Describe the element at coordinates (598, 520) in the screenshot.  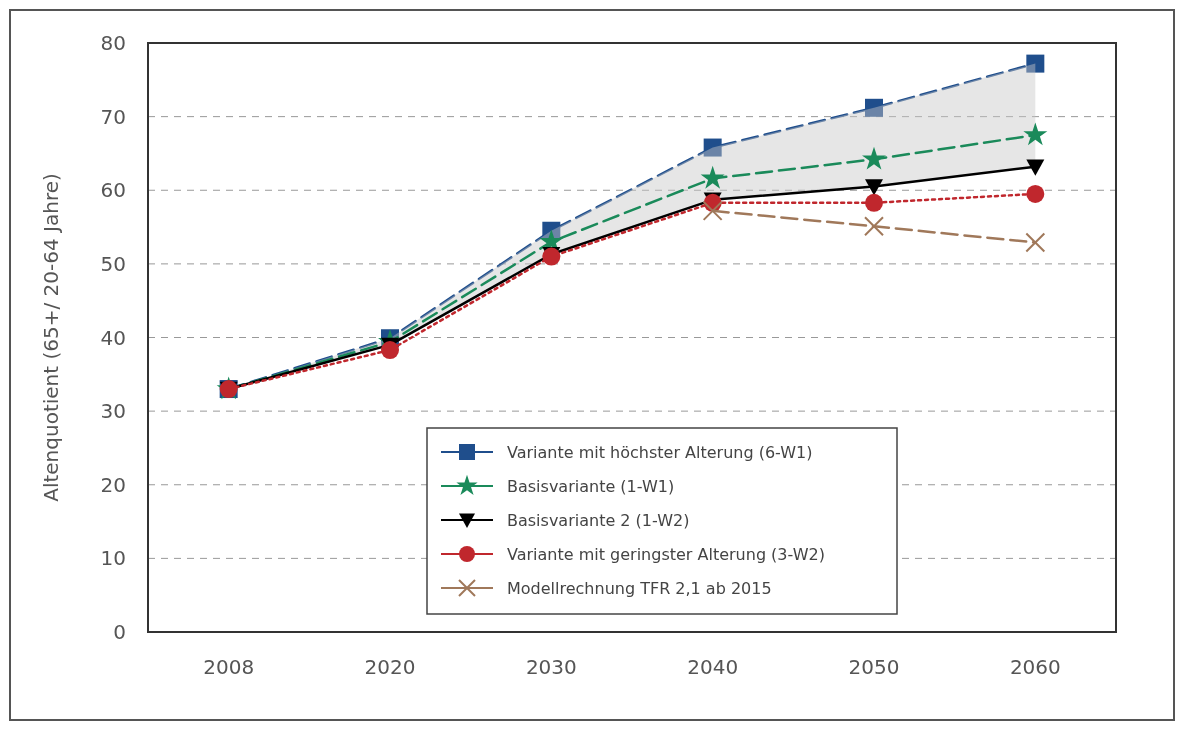
I see `legend-label: Basisvariante 2 (1-W2)` at that location.